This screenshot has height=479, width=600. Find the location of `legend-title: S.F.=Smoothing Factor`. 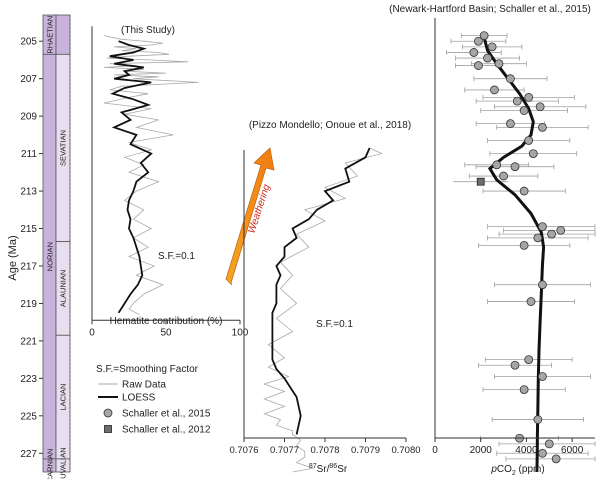

legend-title: S.F.=Smoothing Factor is located at coordinates (147, 369).